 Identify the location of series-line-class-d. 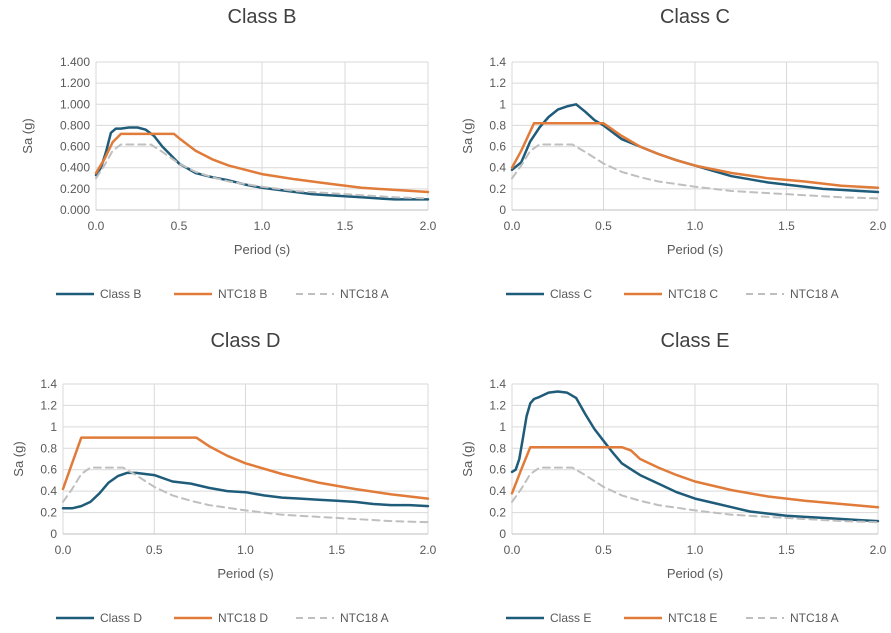
(245, 490).